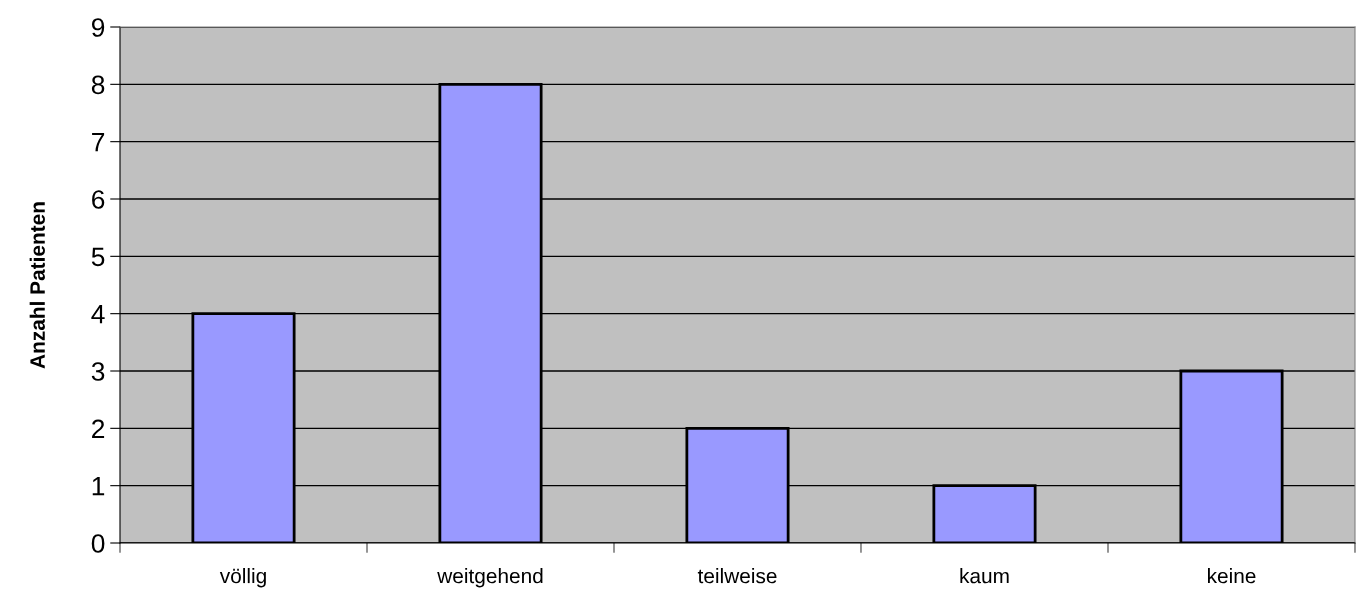 The height and width of the screenshot is (612, 1362). What do you see at coordinates (98, 257) in the screenshot?
I see `y-tick-label: 5` at bounding box center [98, 257].